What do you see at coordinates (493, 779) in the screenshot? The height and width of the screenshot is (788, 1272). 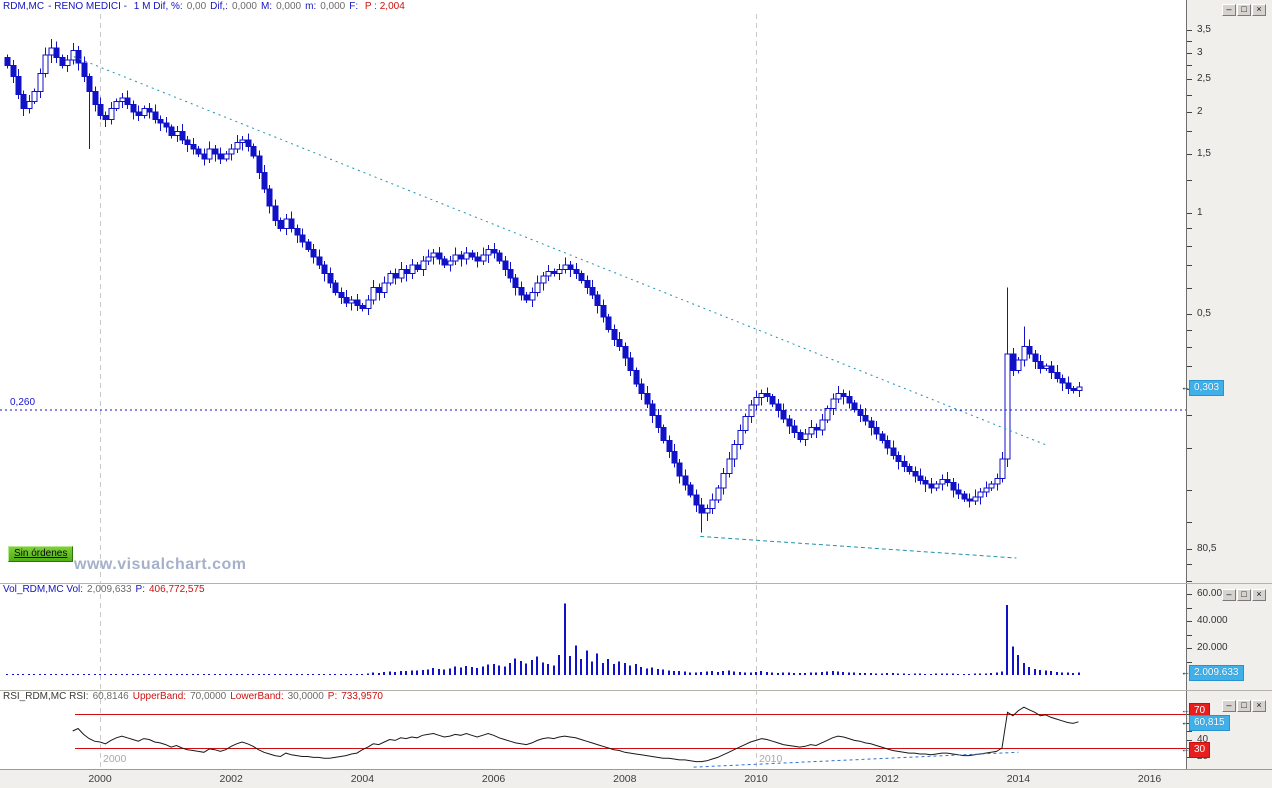 I see `time-axis-label: 2006` at bounding box center [493, 779].